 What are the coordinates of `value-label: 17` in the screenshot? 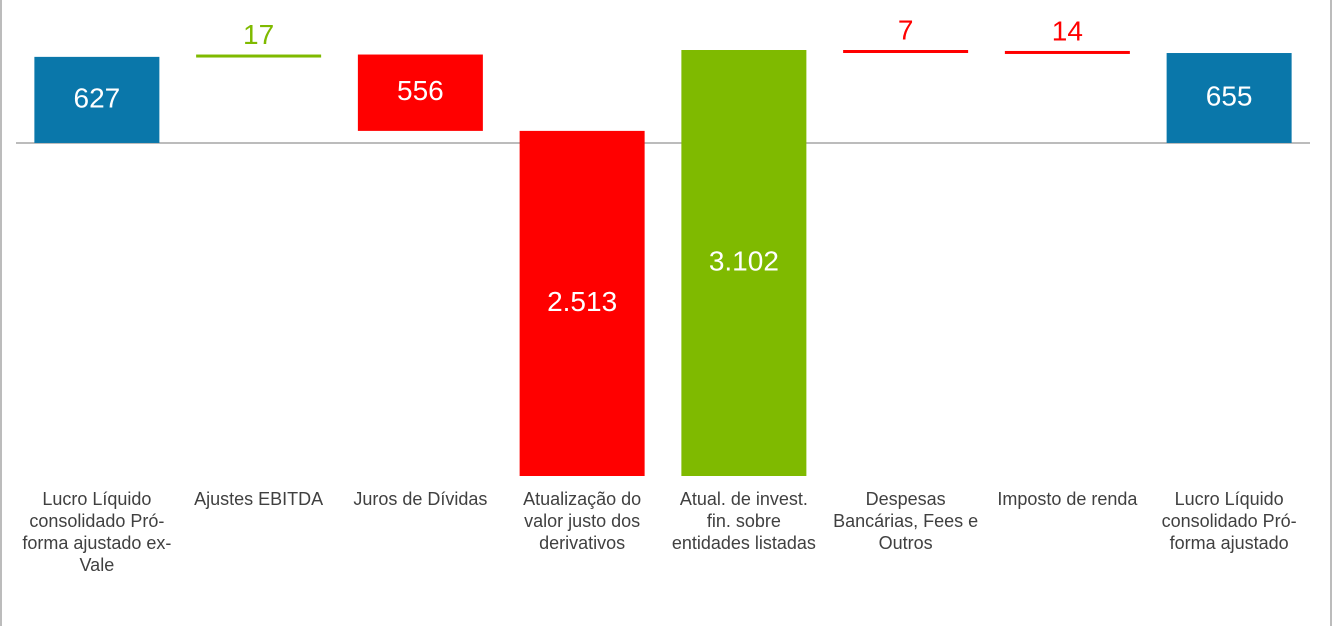 It's located at (258, 34).